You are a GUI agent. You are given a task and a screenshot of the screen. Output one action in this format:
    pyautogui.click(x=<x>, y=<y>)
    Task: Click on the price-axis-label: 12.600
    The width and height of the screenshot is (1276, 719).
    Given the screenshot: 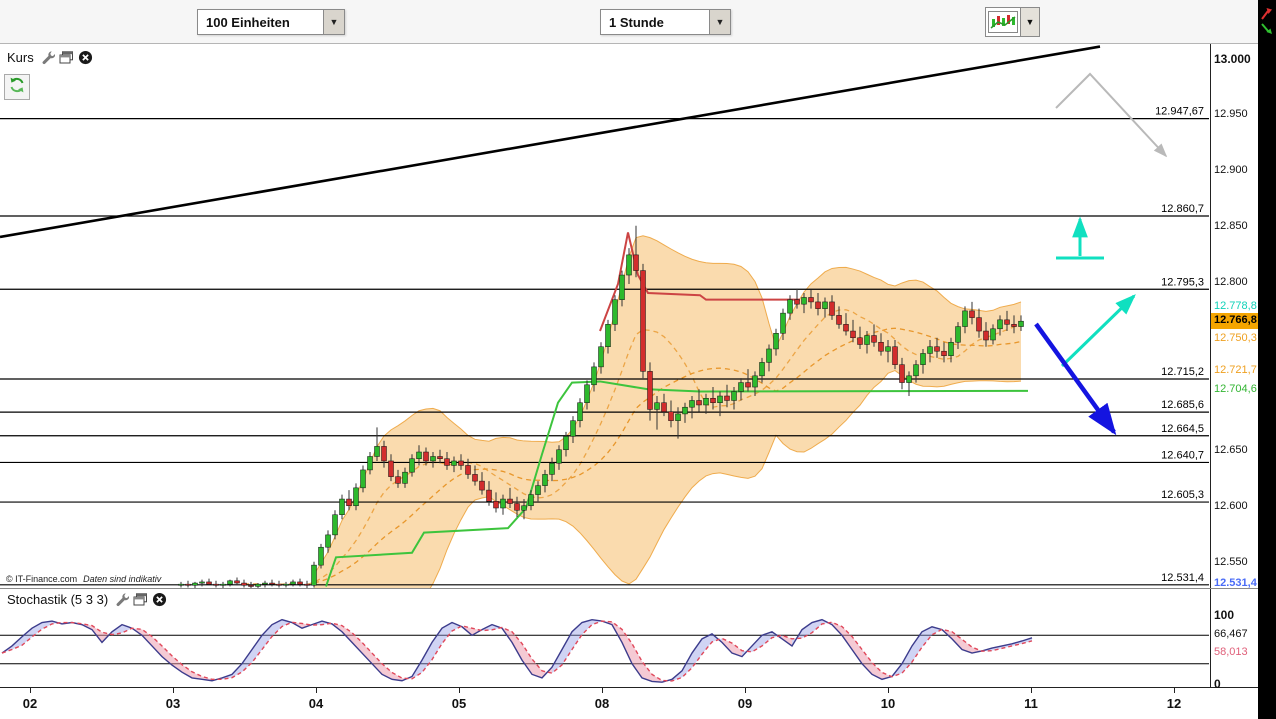 What is the action you would take?
    pyautogui.click(x=1231, y=506)
    